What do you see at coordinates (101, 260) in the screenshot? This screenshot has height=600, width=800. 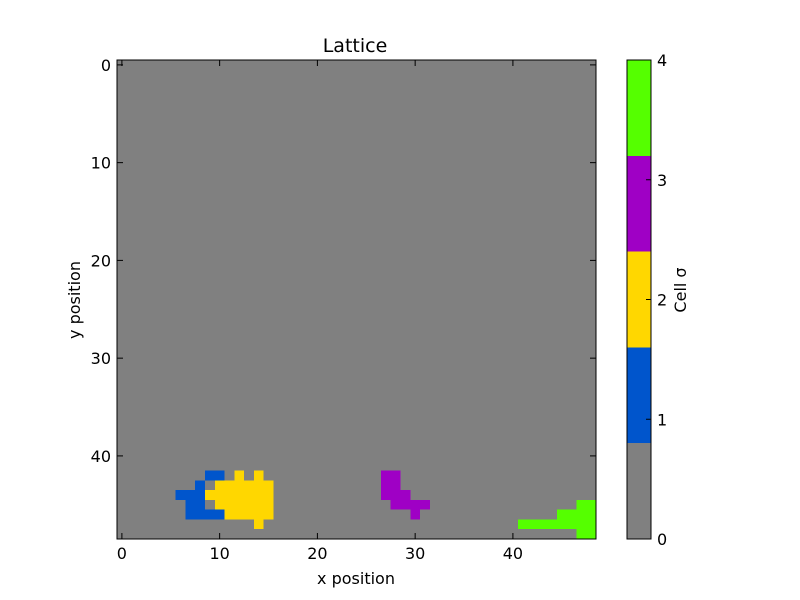 I see `y-tick-label: 20` at bounding box center [101, 260].